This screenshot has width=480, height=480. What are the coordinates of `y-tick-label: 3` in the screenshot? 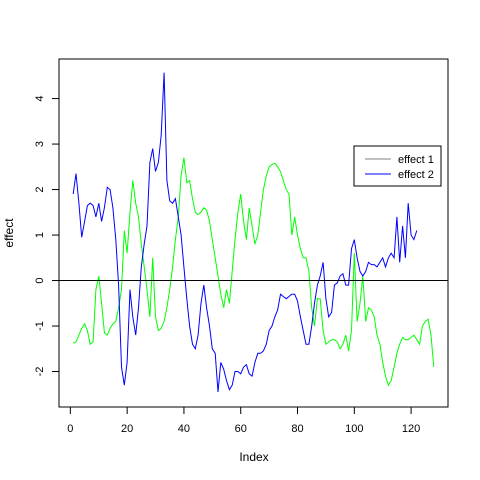 It's located at (40, 144).